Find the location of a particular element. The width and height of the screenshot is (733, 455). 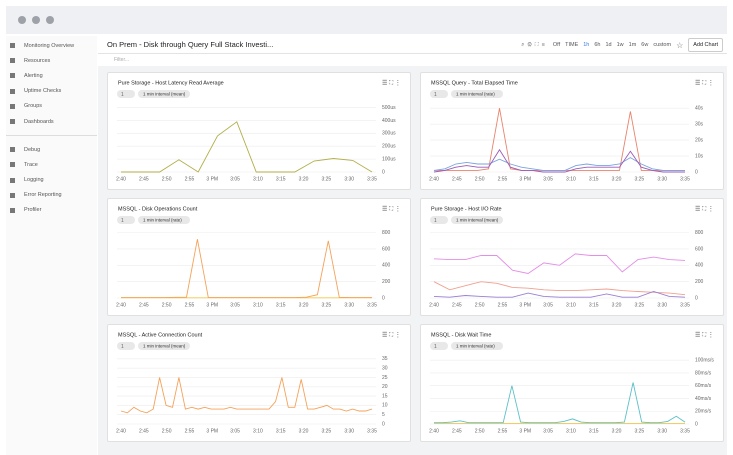

nav-item: Dashboards is located at coordinates (51, 121).